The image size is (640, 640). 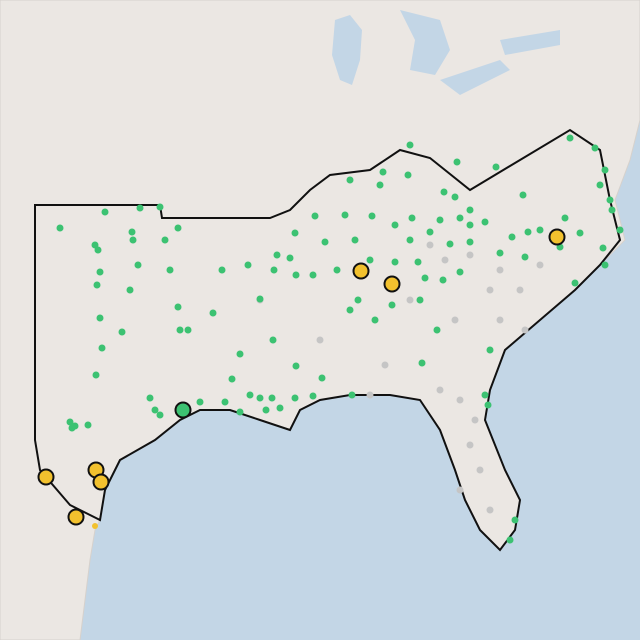 I want to click on site-green-large, so click(x=183, y=410).